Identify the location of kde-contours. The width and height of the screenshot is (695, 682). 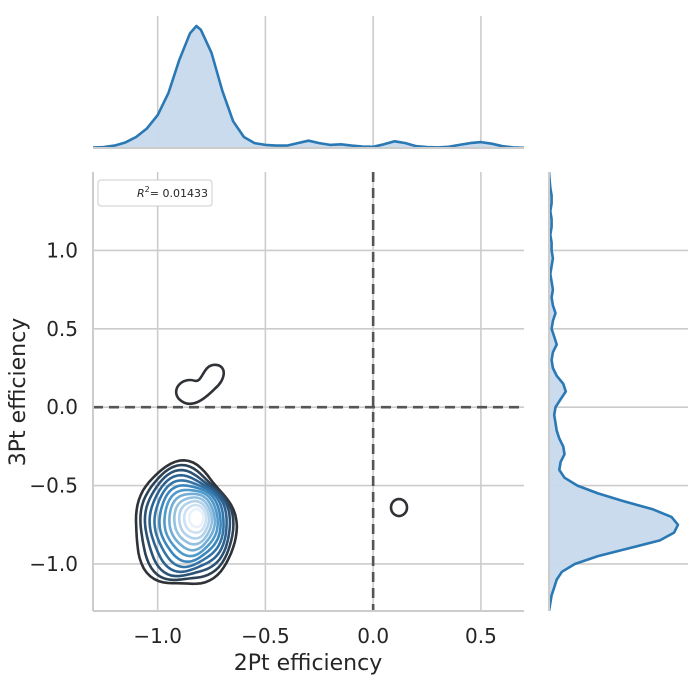
(271, 474).